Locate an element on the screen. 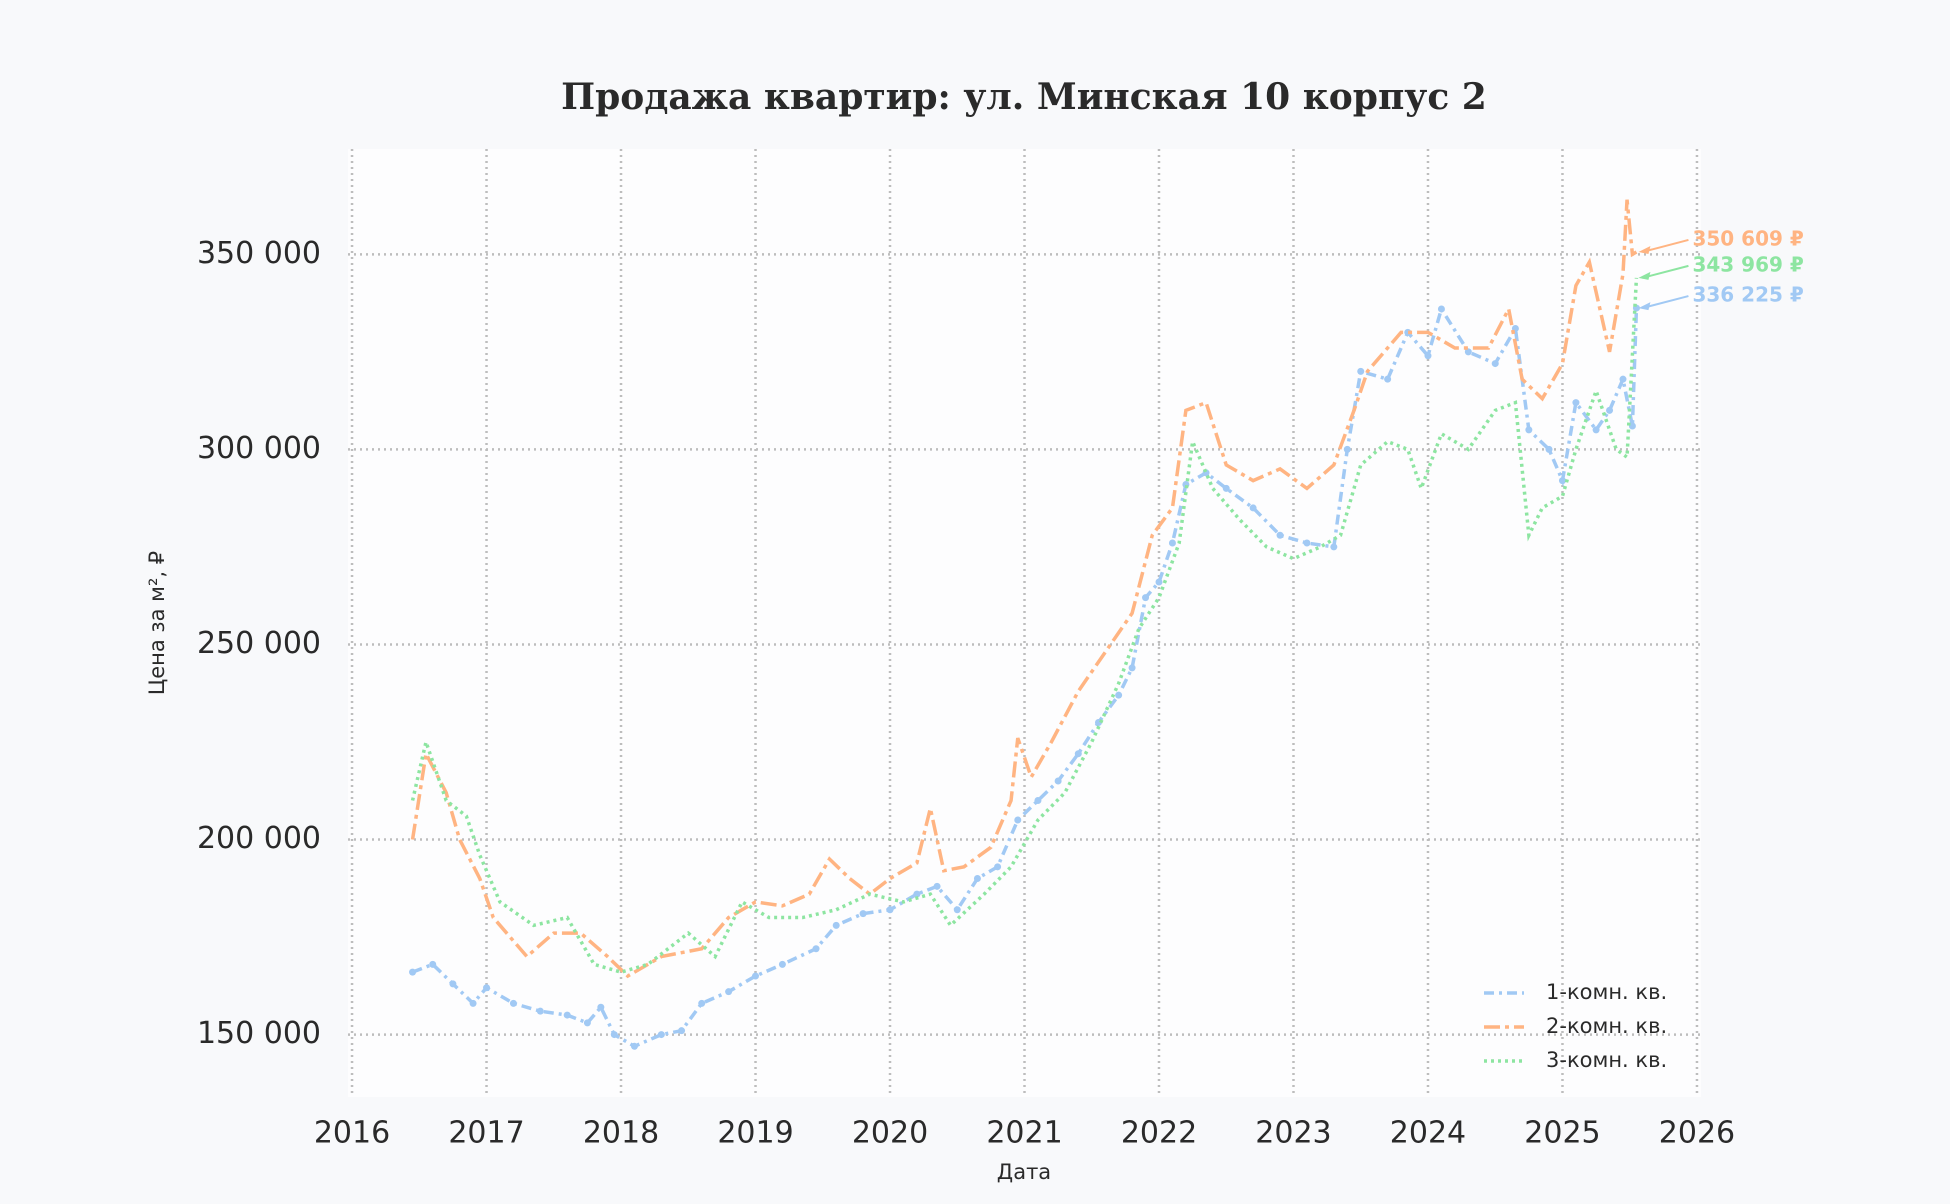 The width and height of the screenshot is (1950, 1204). legend-label: 3-комн. кв. is located at coordinates (1606, 1060).